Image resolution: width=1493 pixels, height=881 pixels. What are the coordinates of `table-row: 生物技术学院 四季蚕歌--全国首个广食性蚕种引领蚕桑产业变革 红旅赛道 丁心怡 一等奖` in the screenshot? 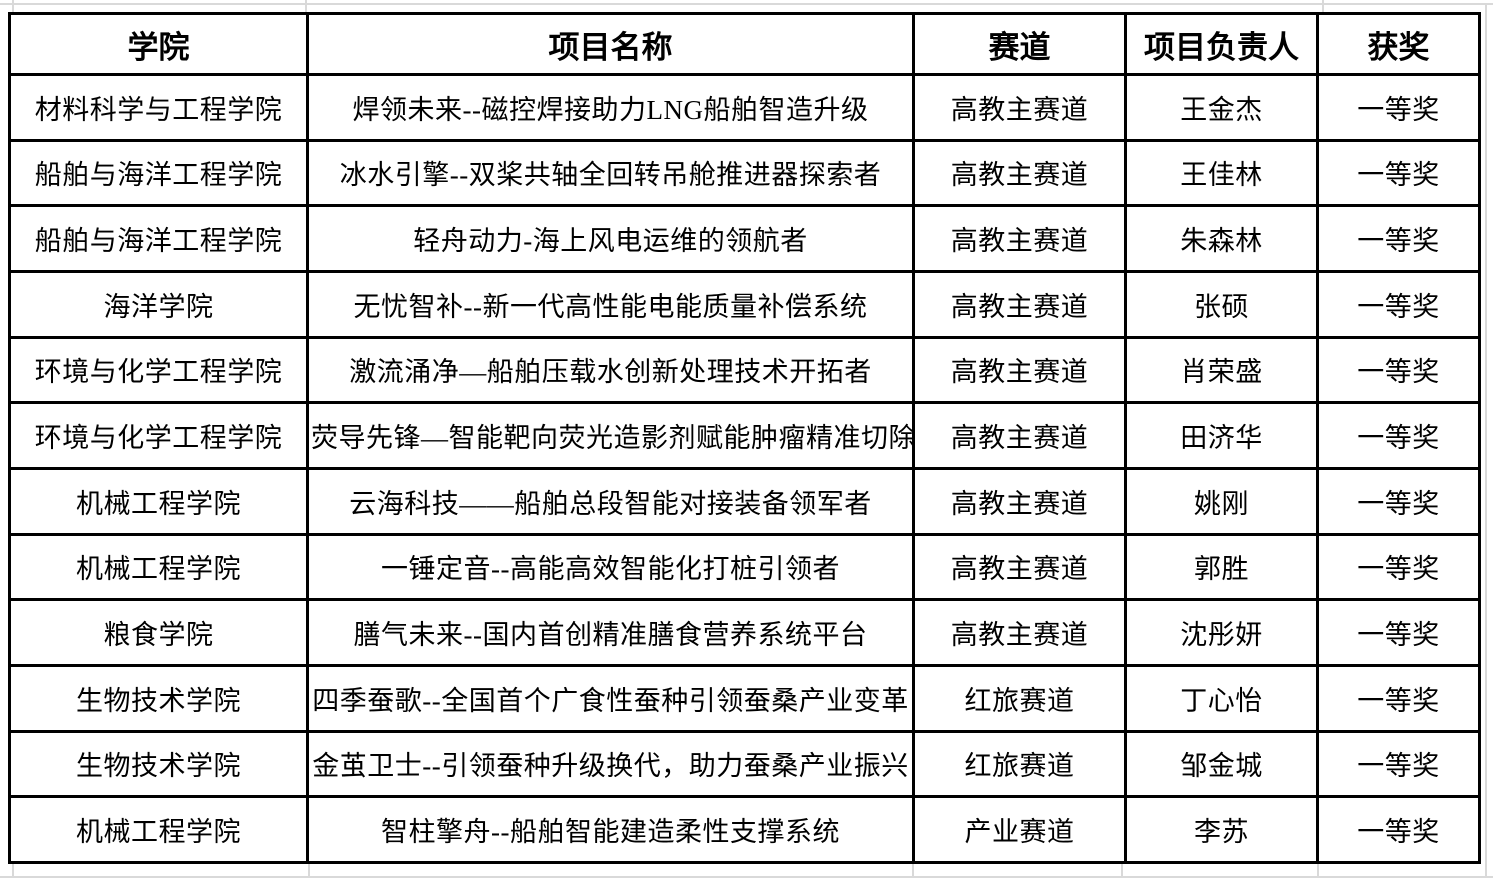 It's located at (744, 698).